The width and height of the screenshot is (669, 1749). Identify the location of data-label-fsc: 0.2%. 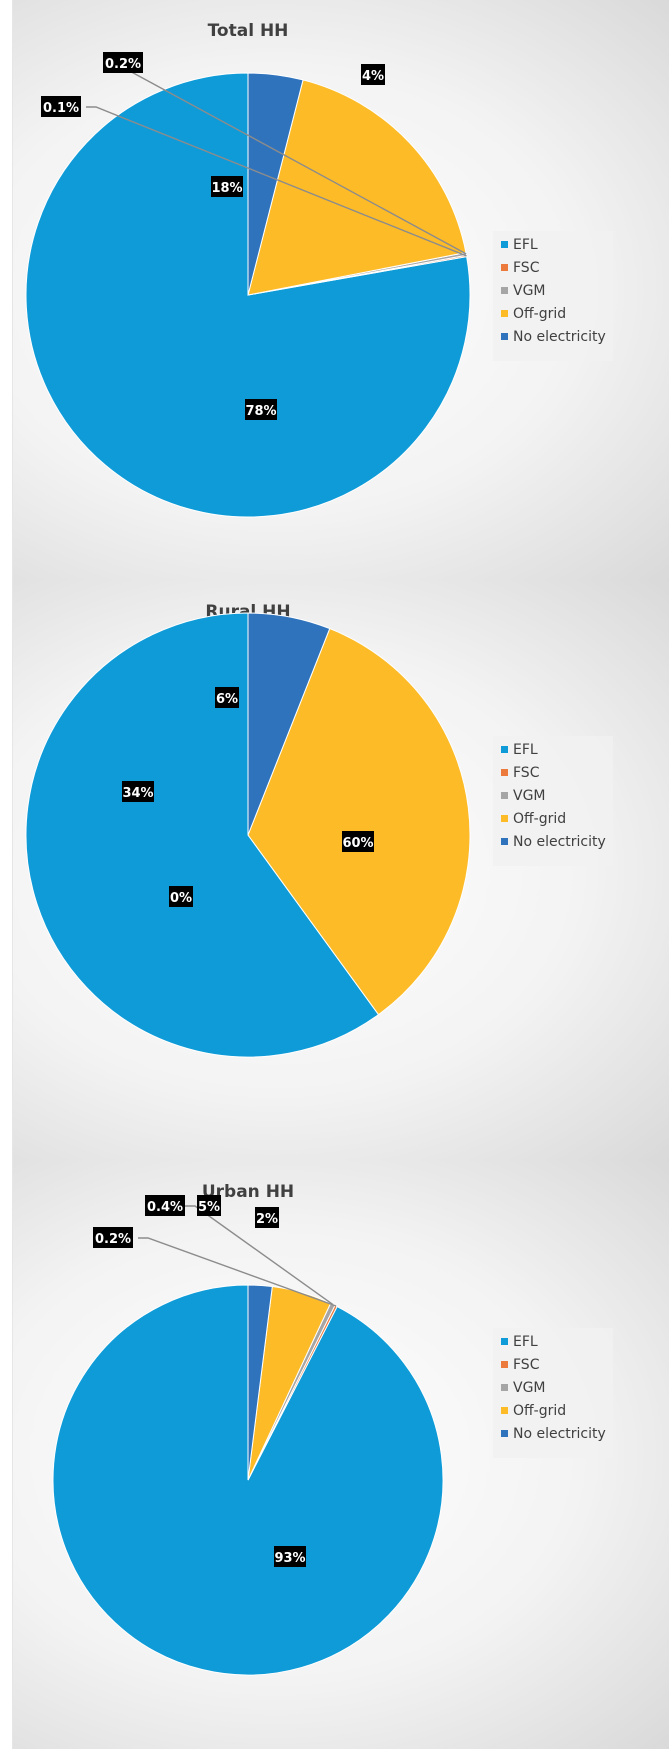
(113, 1239).